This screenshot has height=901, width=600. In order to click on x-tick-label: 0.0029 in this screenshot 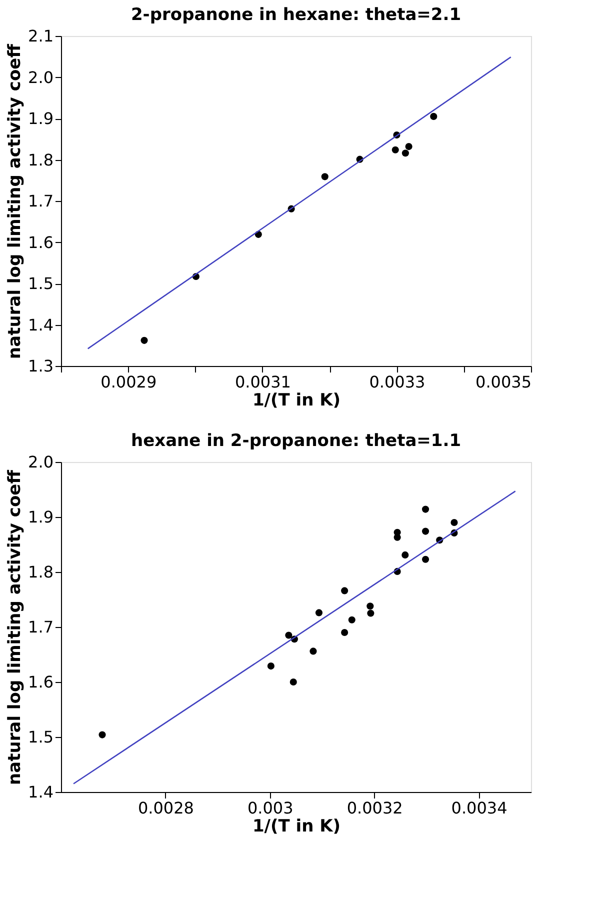, I will do `click(128, 382)`.